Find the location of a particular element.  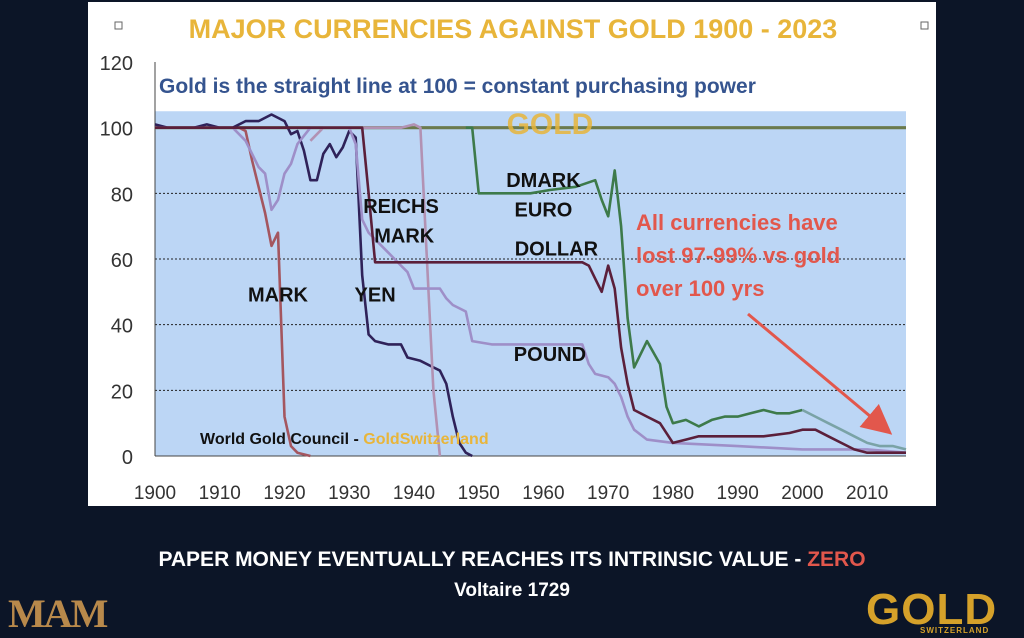

y-tick-label-60: 60 is located at coordinates (122, 261).